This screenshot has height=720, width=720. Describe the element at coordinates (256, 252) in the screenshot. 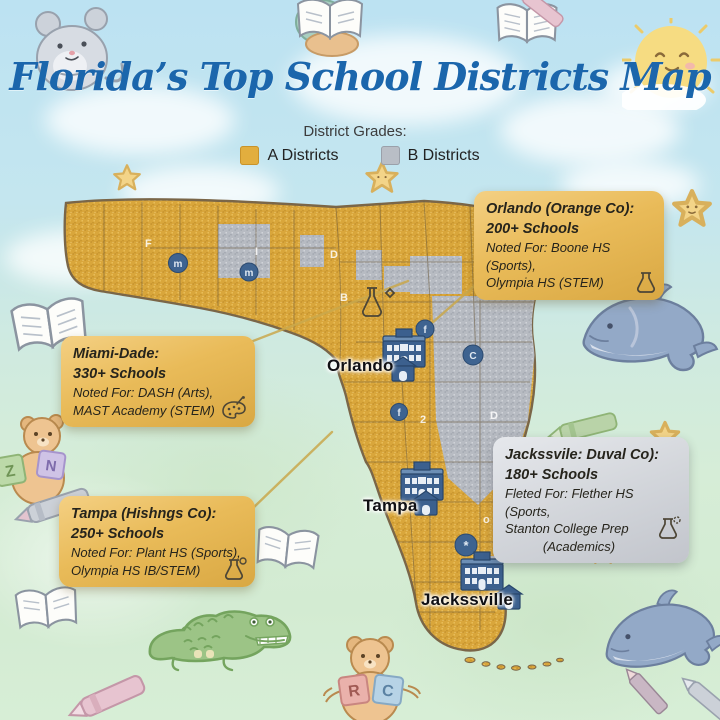

I see `county-letter: I` at that location.